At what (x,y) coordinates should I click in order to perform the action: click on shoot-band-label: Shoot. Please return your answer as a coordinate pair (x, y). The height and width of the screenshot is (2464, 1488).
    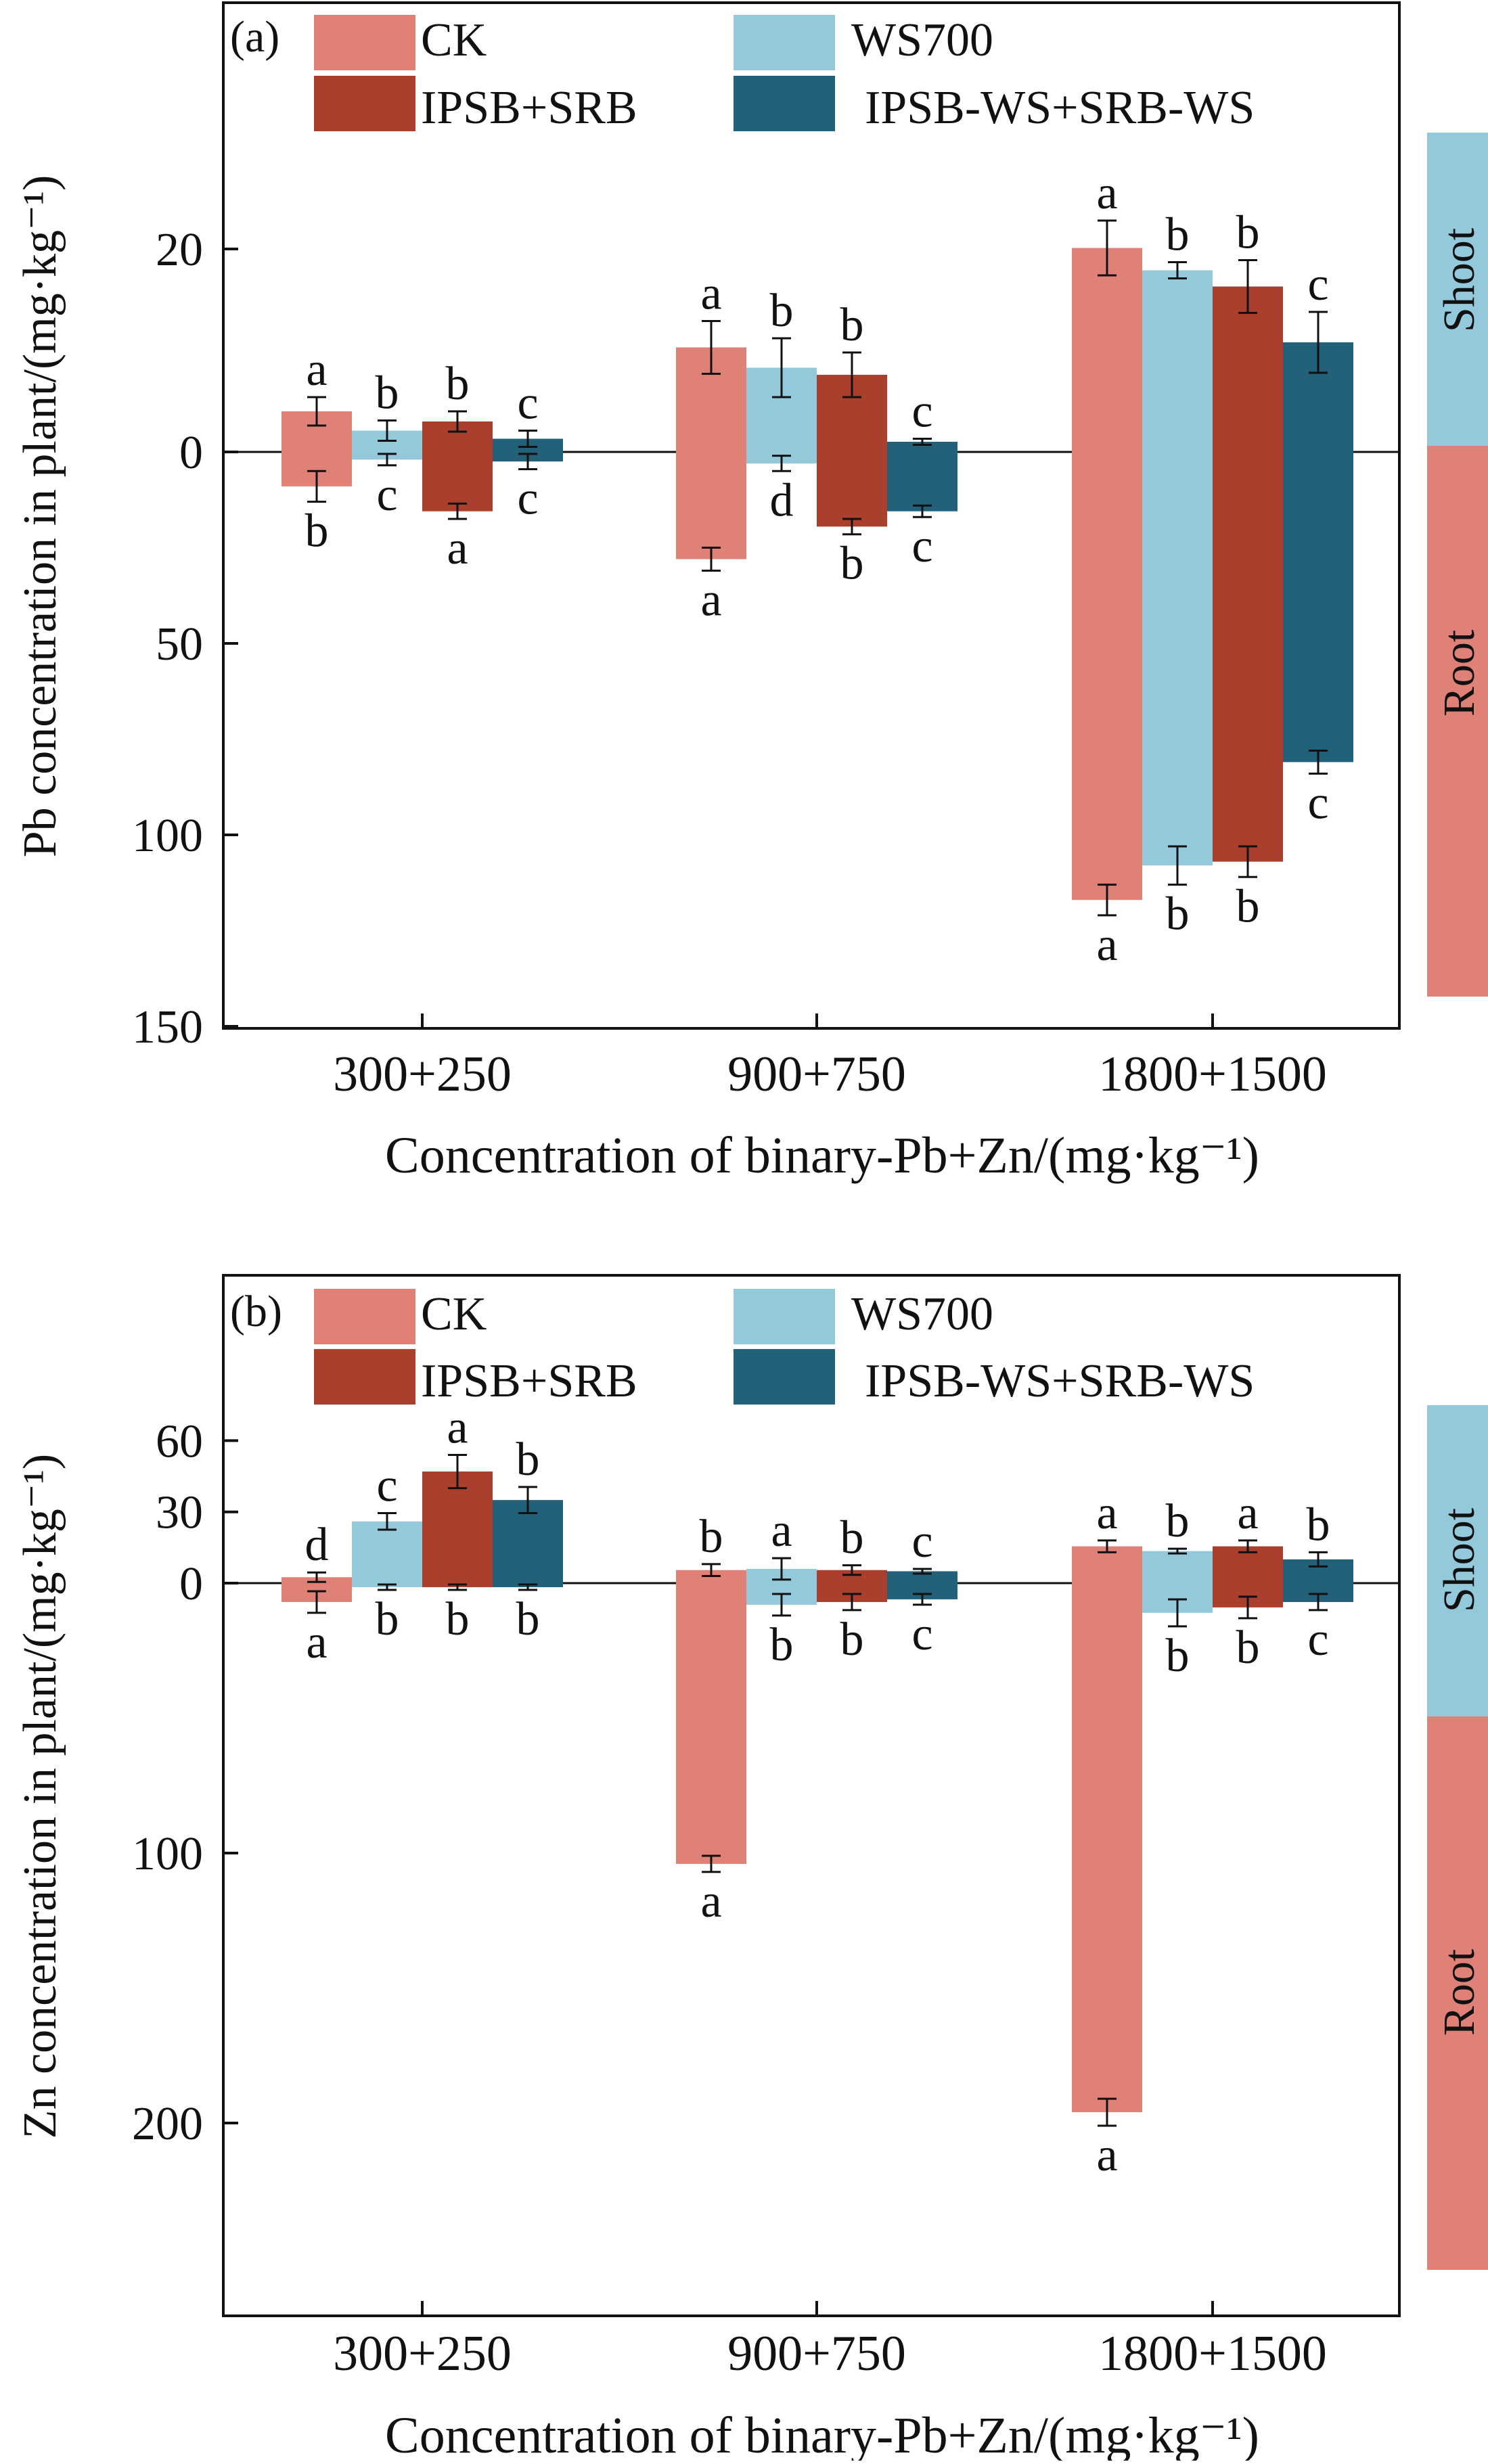
    Looking at the image, I should click on (1459, 1560).